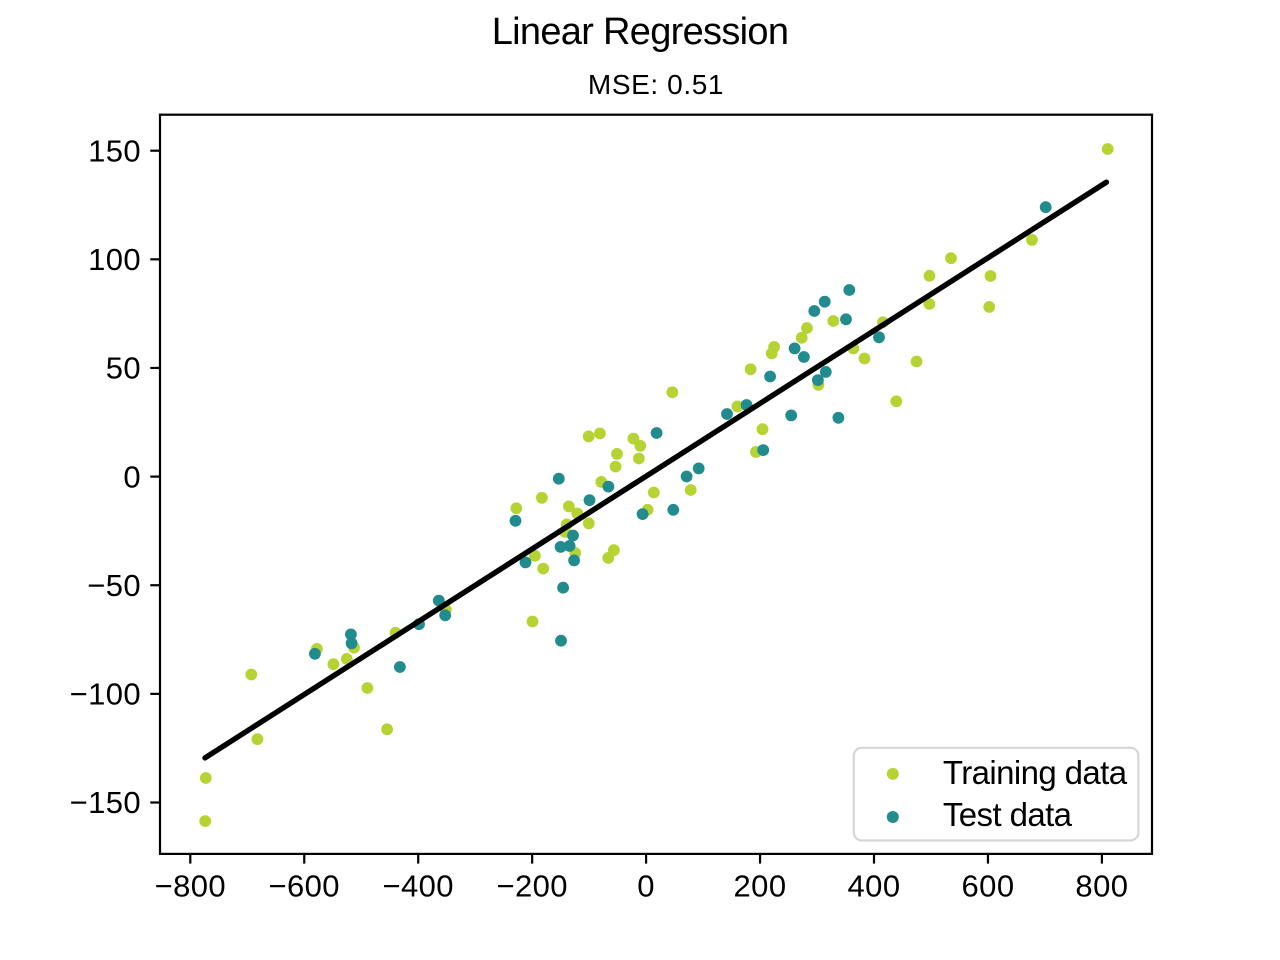 The image size is (1280, 960). Describe the element at coordinates (114, 259) in the screenshot. I see `svg-text: 100` at that location.